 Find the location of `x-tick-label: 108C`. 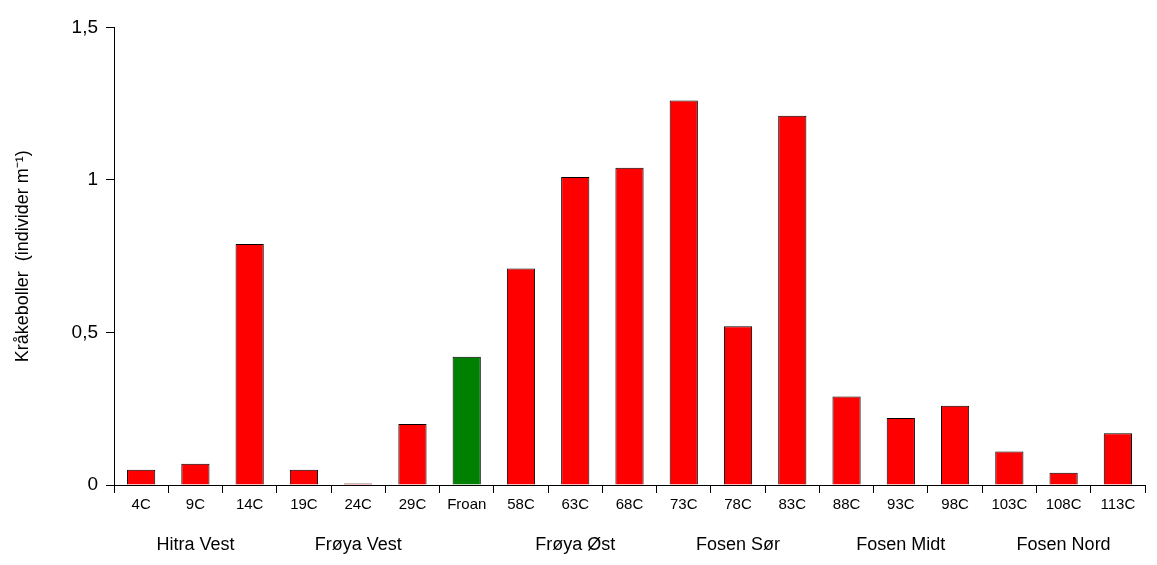

x-tick-label: 108C is located at coordinates (1063, 504).